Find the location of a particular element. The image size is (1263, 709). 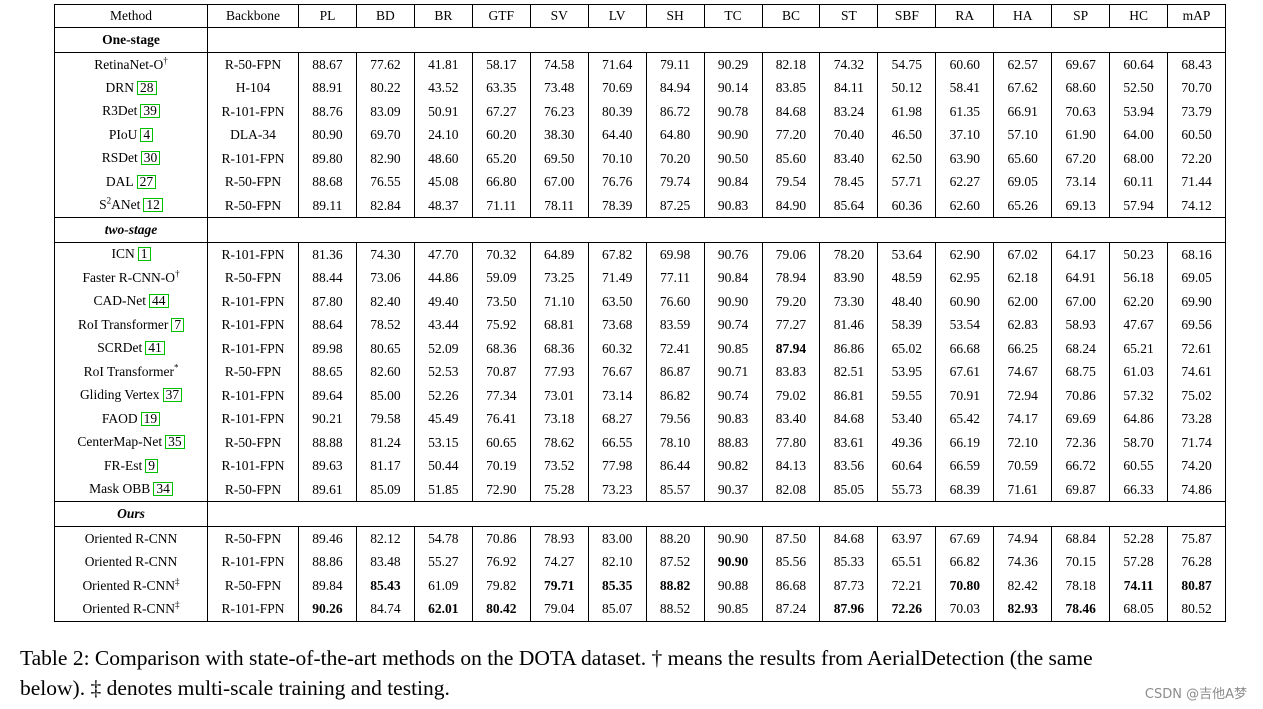

value-cell: 59.09 is located at coordinates (501, 278).